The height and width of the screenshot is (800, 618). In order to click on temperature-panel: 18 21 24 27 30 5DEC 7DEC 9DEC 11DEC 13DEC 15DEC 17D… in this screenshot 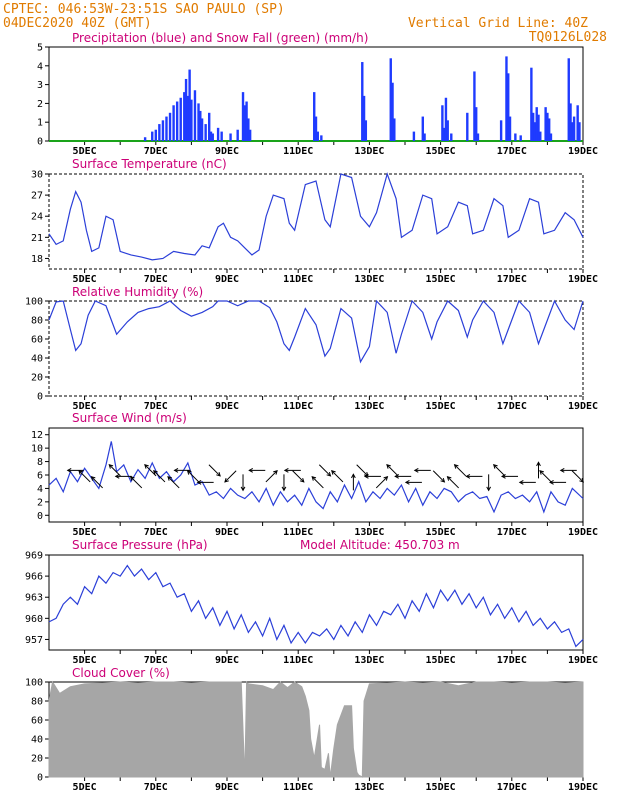, I will do `click(314, 221)`.